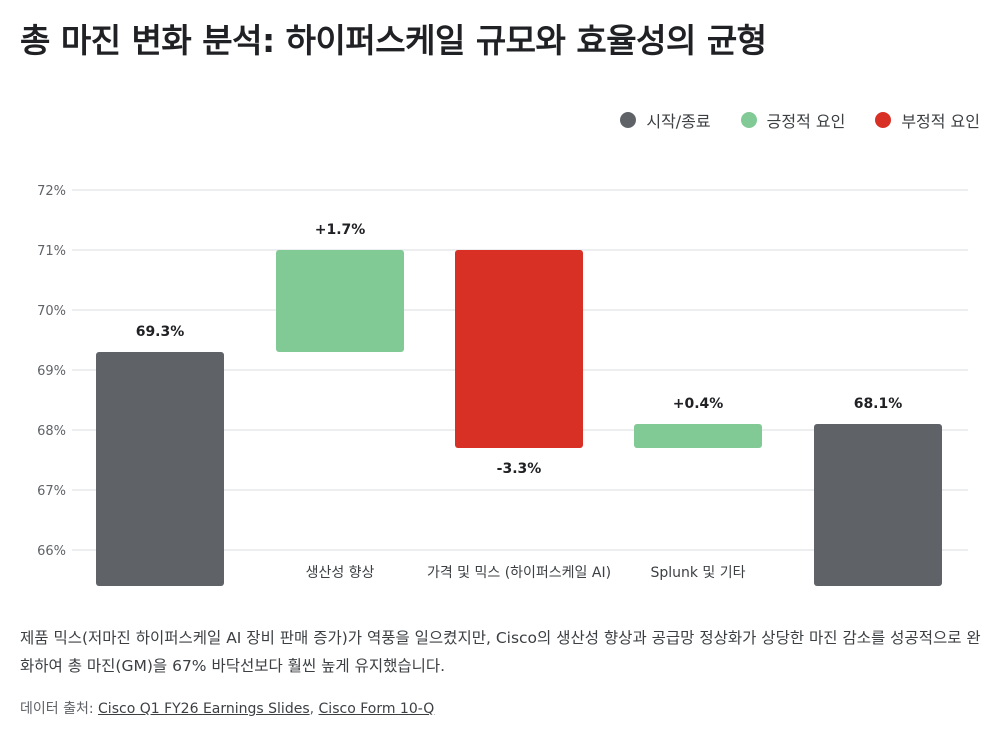  What do you see at coordinates (678, 121) in the screenshot?
I see `legend-label-start-end: 시작/종료` at bounding box center [678, 121].